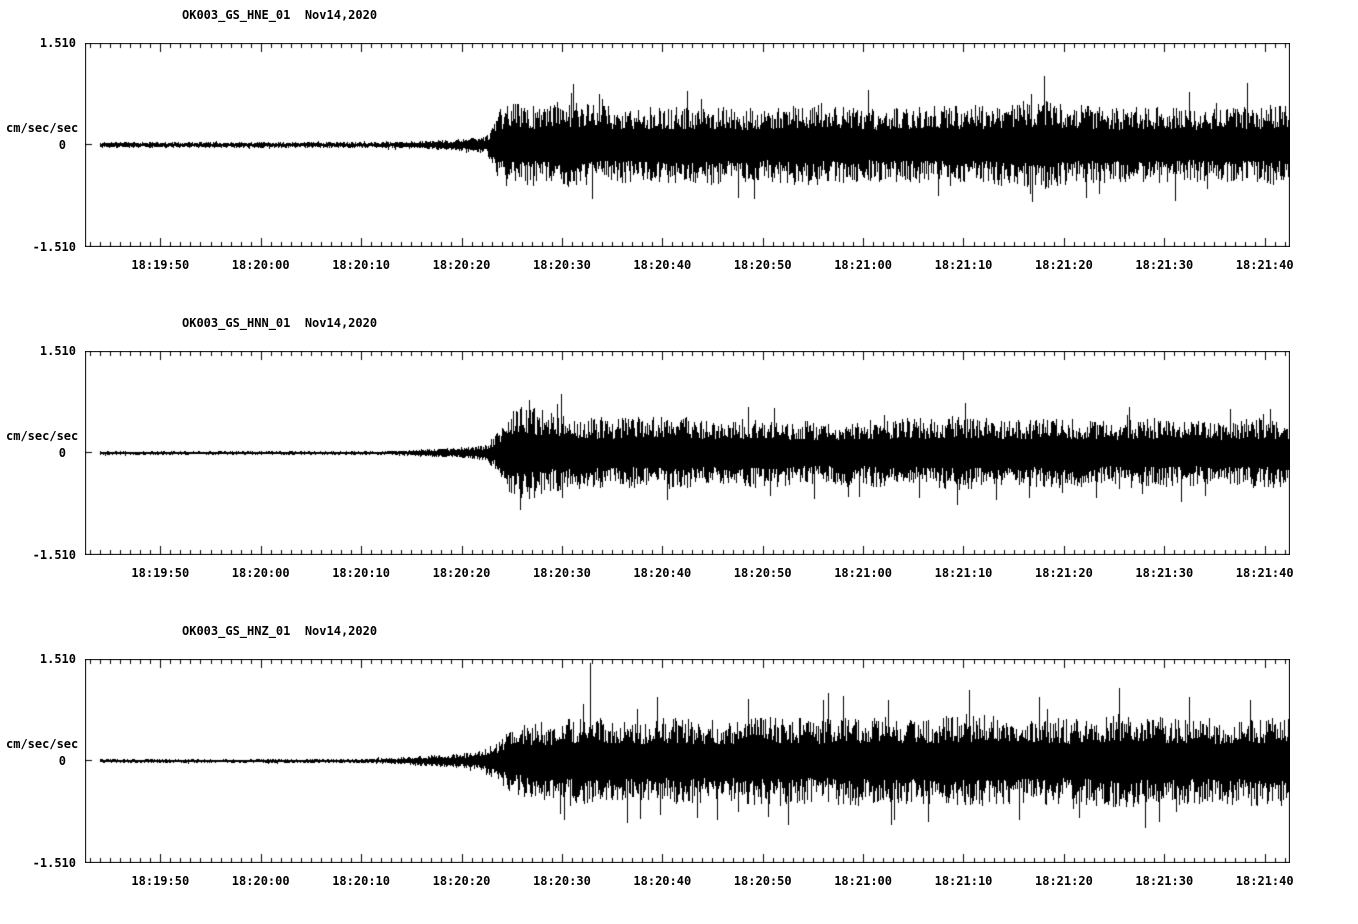 This screenshot has height=924, width=1358. I want to click on trace-title: OK003_GS_HNZ_01 Nov14,2020, so click(280, 631).